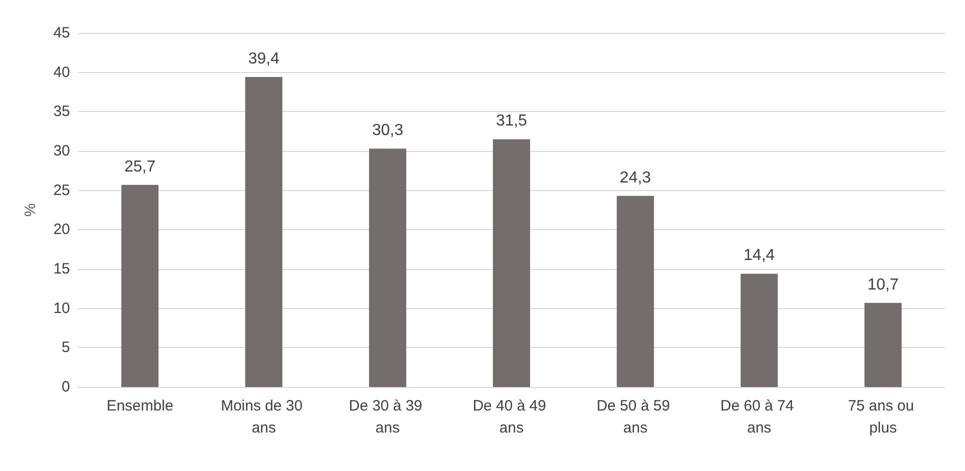  I want to click on data-label: 30,3, so click(388, 131).